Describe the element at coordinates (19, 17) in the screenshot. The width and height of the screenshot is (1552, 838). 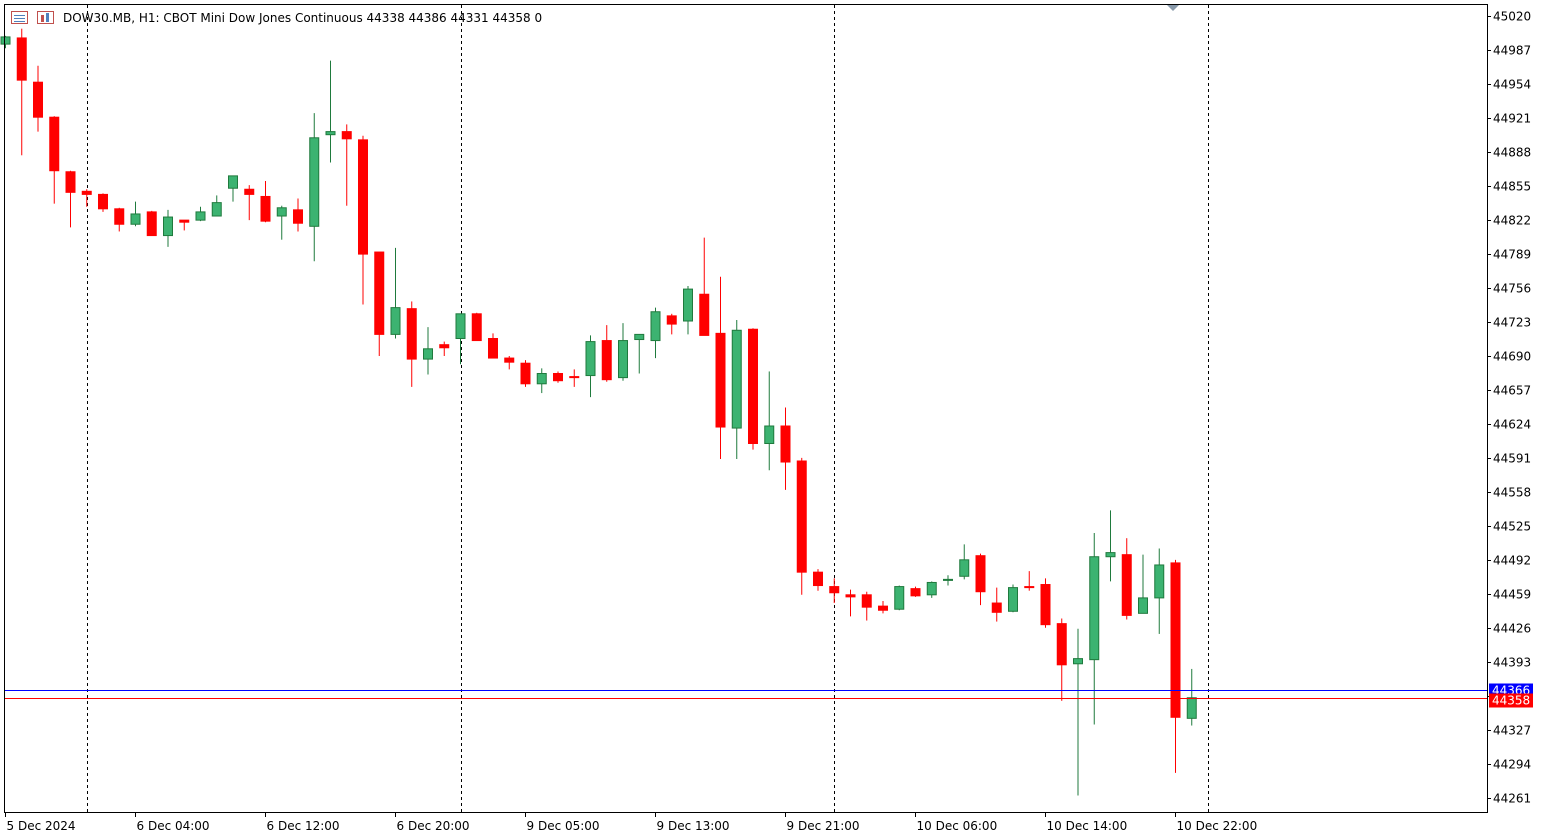
I see `symbol-list-icon` at that location.